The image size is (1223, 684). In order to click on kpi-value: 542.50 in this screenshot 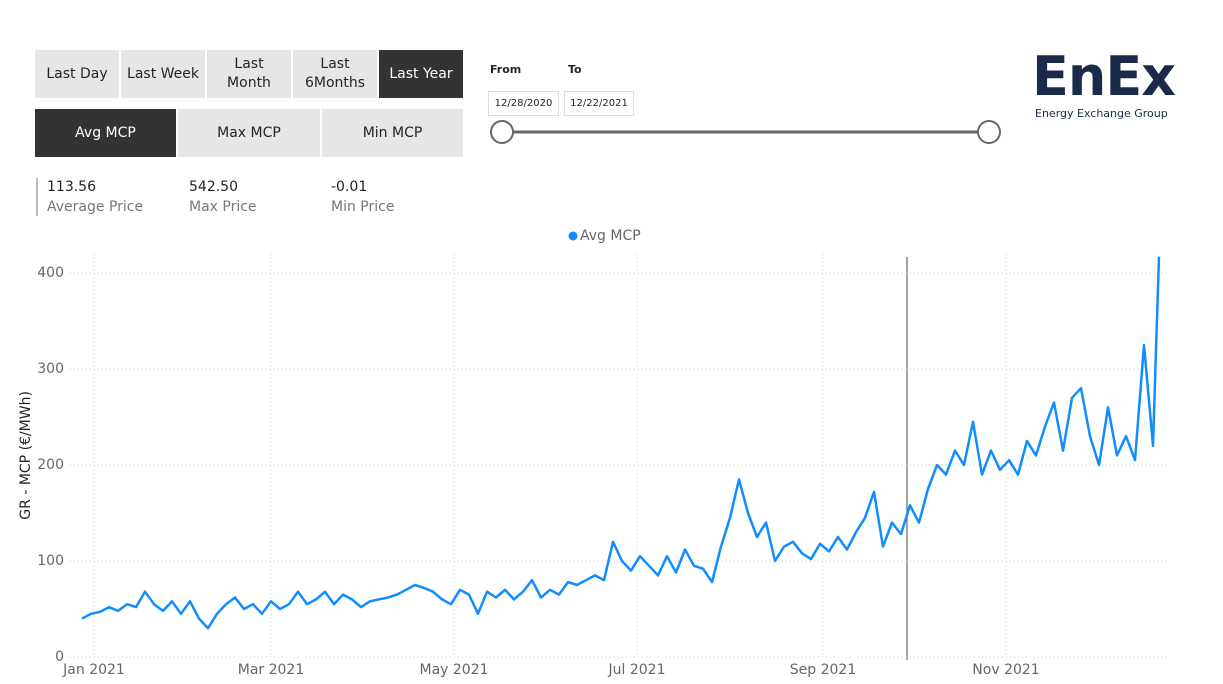, I will do `click(213, 187)`.